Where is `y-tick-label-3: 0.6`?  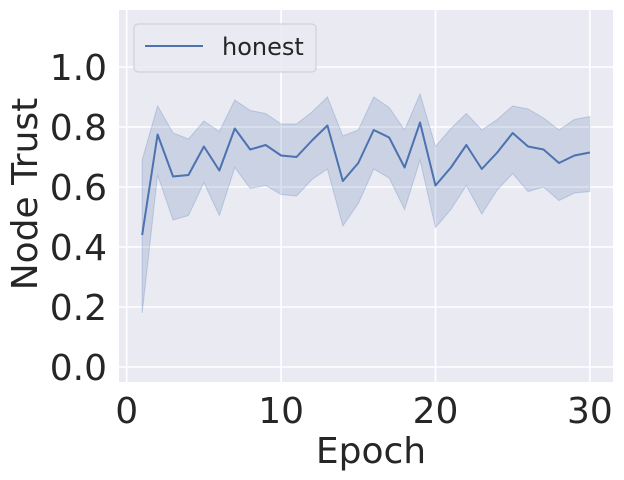
y-tick-label-3: 0.6 is located at coordinates (78, 188).